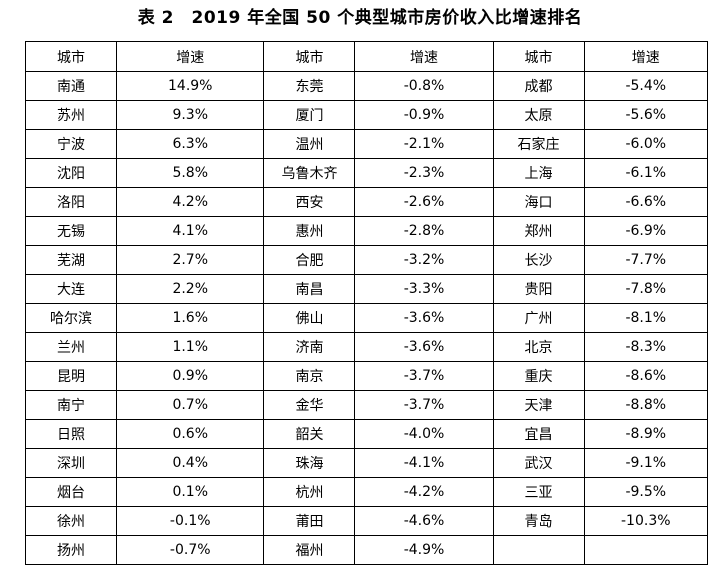 Image resolution: width=720 pixels, height=570 pixels. I want to click on city-cell: 苏州, so click(71, 115).